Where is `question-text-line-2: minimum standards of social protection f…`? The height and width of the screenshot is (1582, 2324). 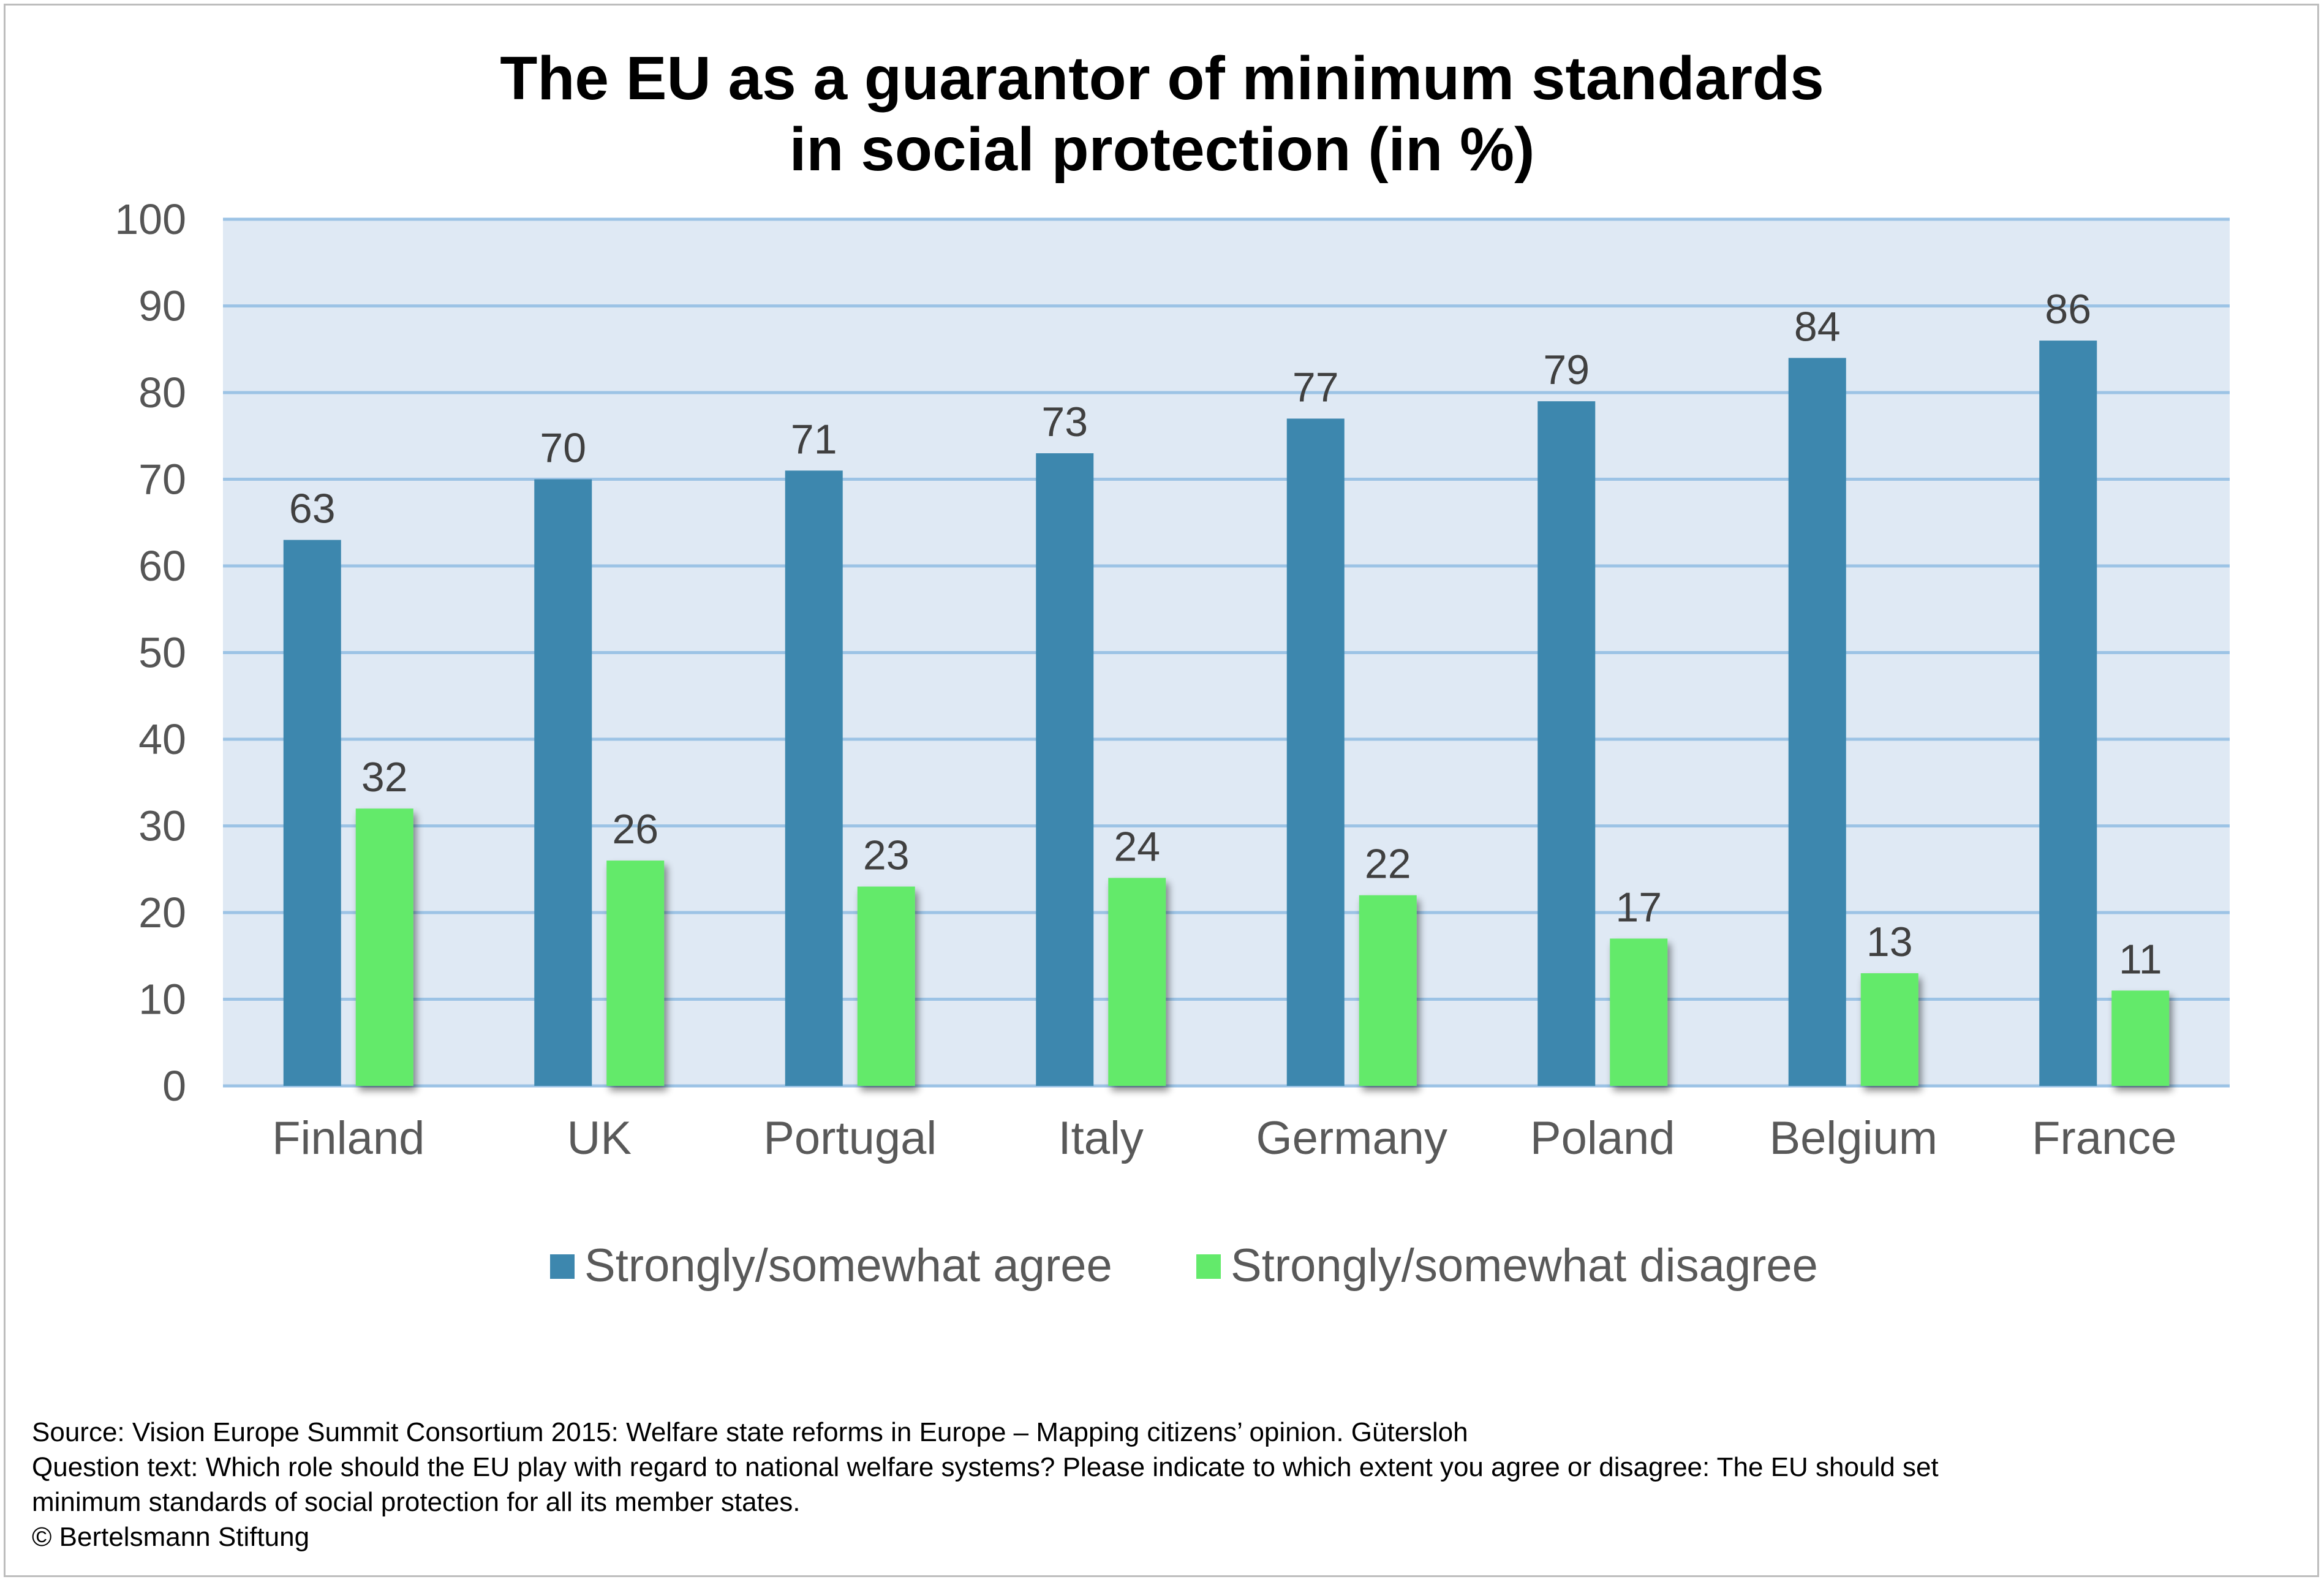 question-text-line-2: minimum standards of social protection f… is located at coordinates (417, 1502).